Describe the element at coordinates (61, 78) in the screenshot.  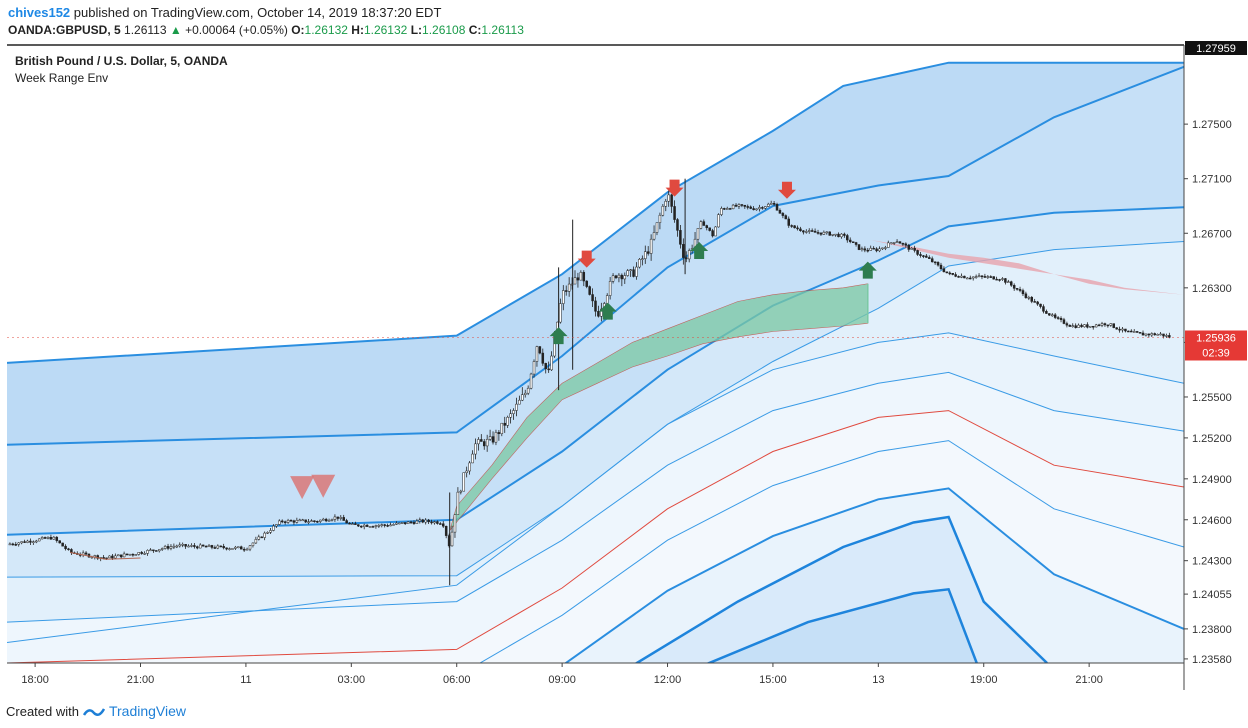
I see `legend-indicator: Week Range Env` at that location.